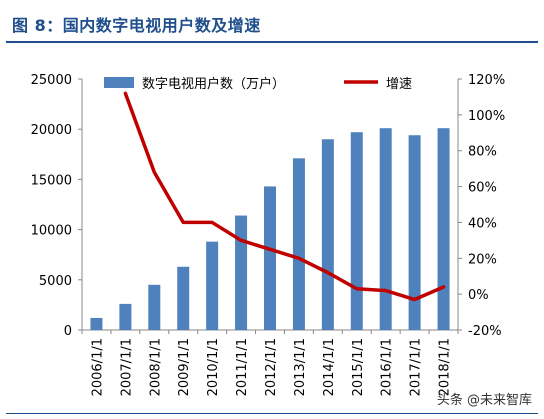  I want to click on x-tick-label: 2011/1/1, so click(242, 367).